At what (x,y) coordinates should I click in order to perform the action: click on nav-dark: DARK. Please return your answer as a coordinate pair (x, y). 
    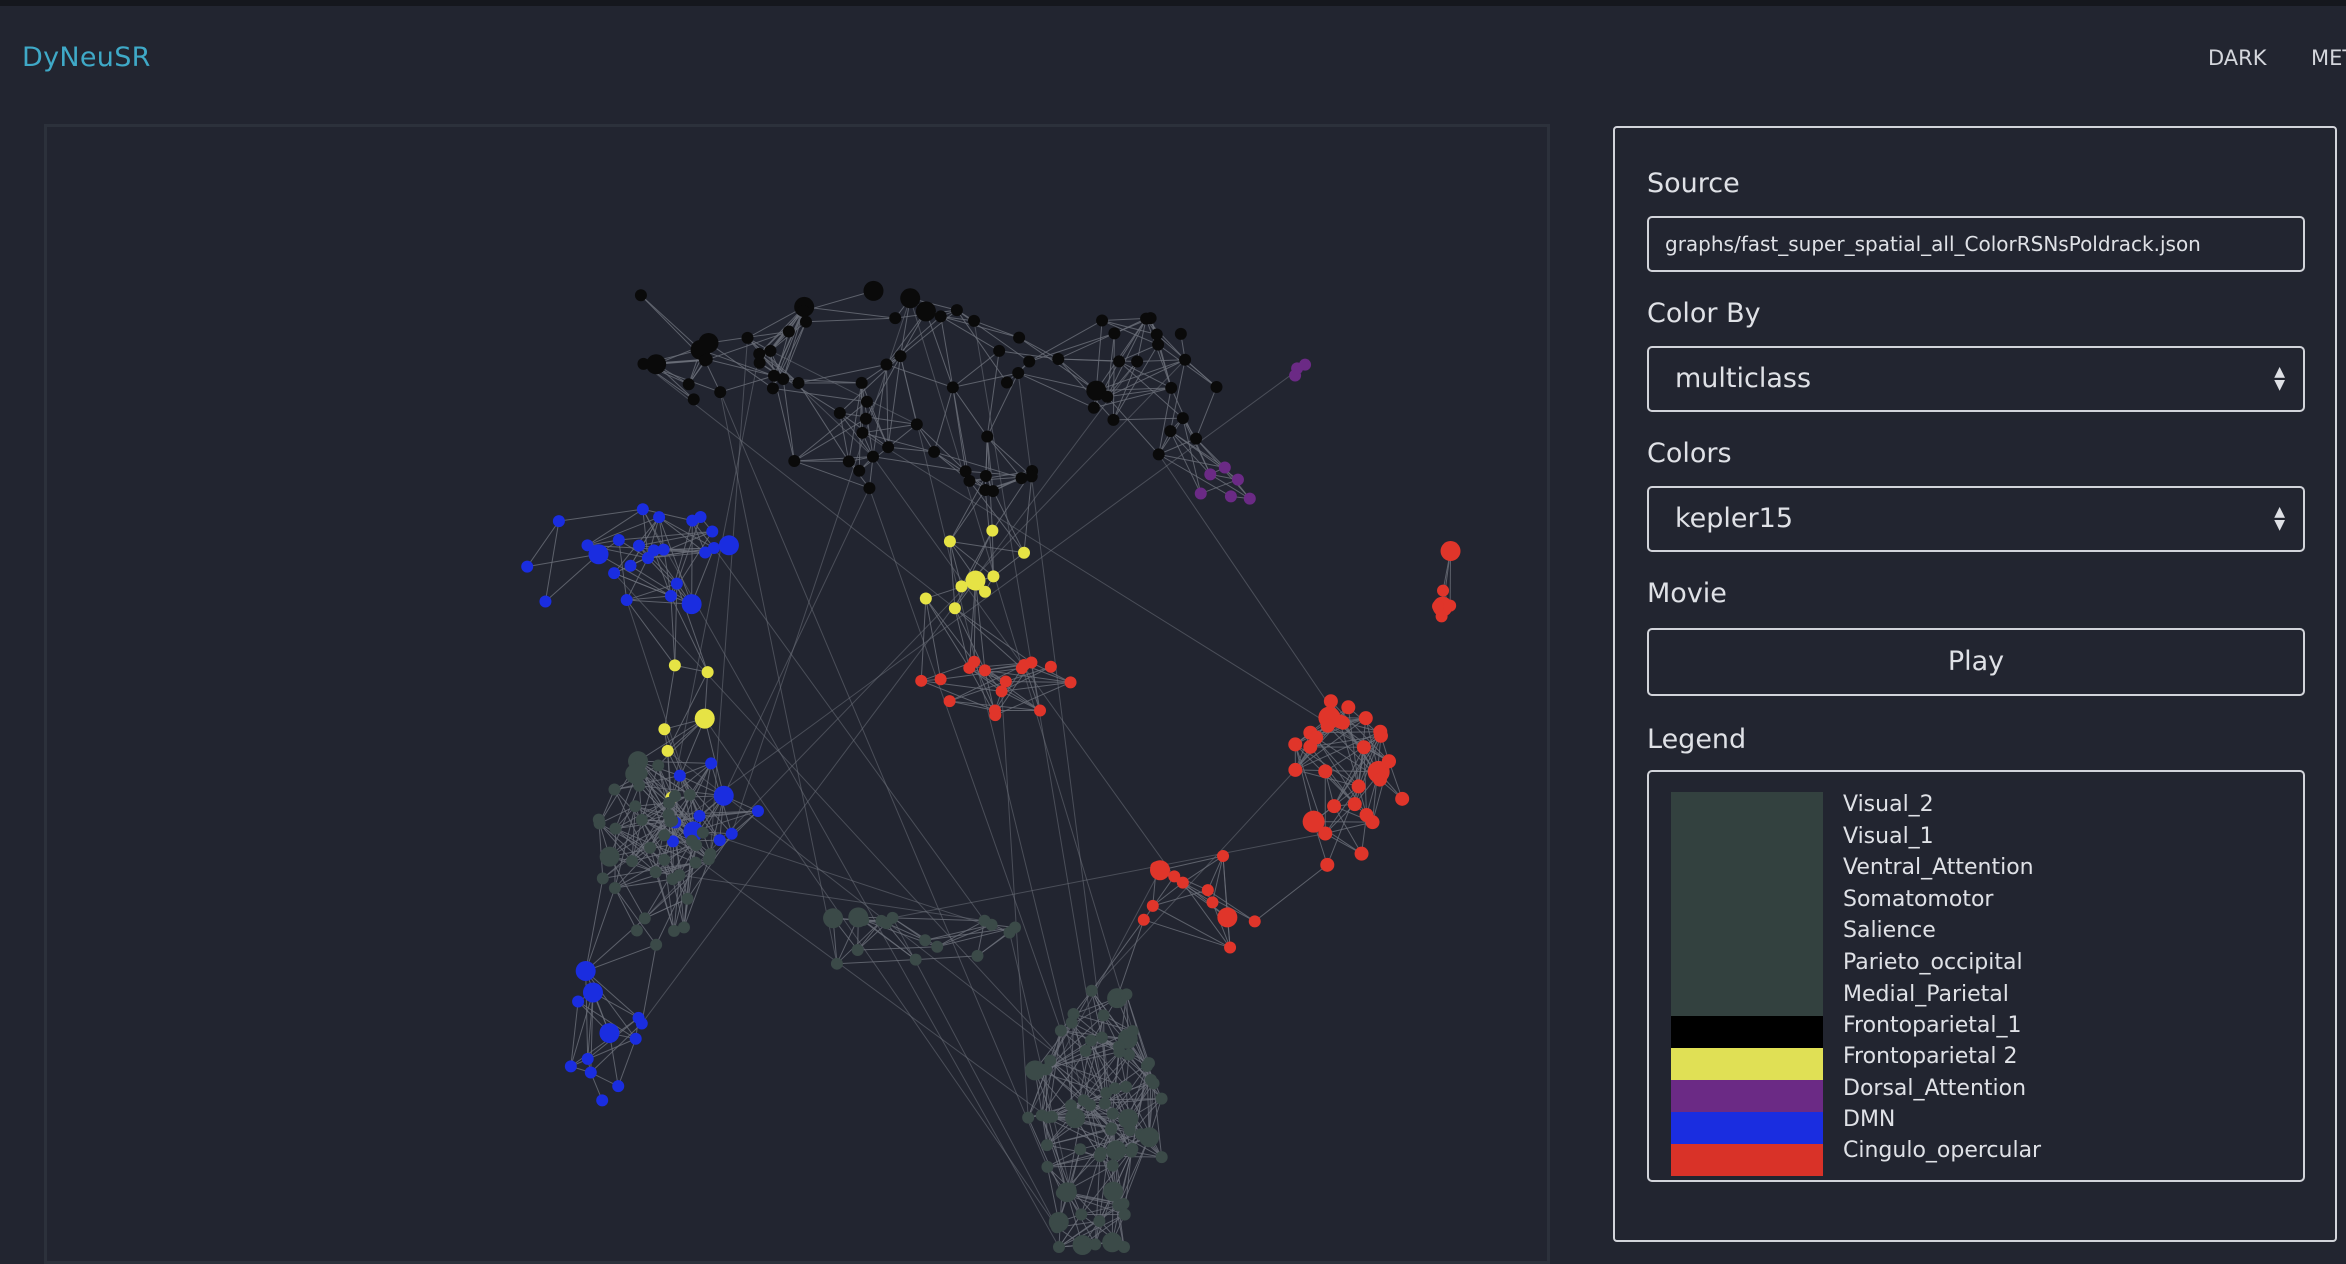
    Looking at the image, I should click on (2237, 58).